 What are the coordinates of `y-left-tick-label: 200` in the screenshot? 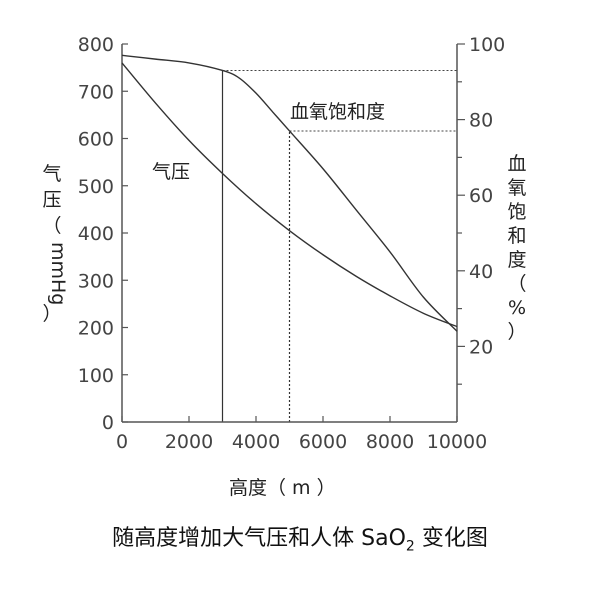 It's located at (96, 329).